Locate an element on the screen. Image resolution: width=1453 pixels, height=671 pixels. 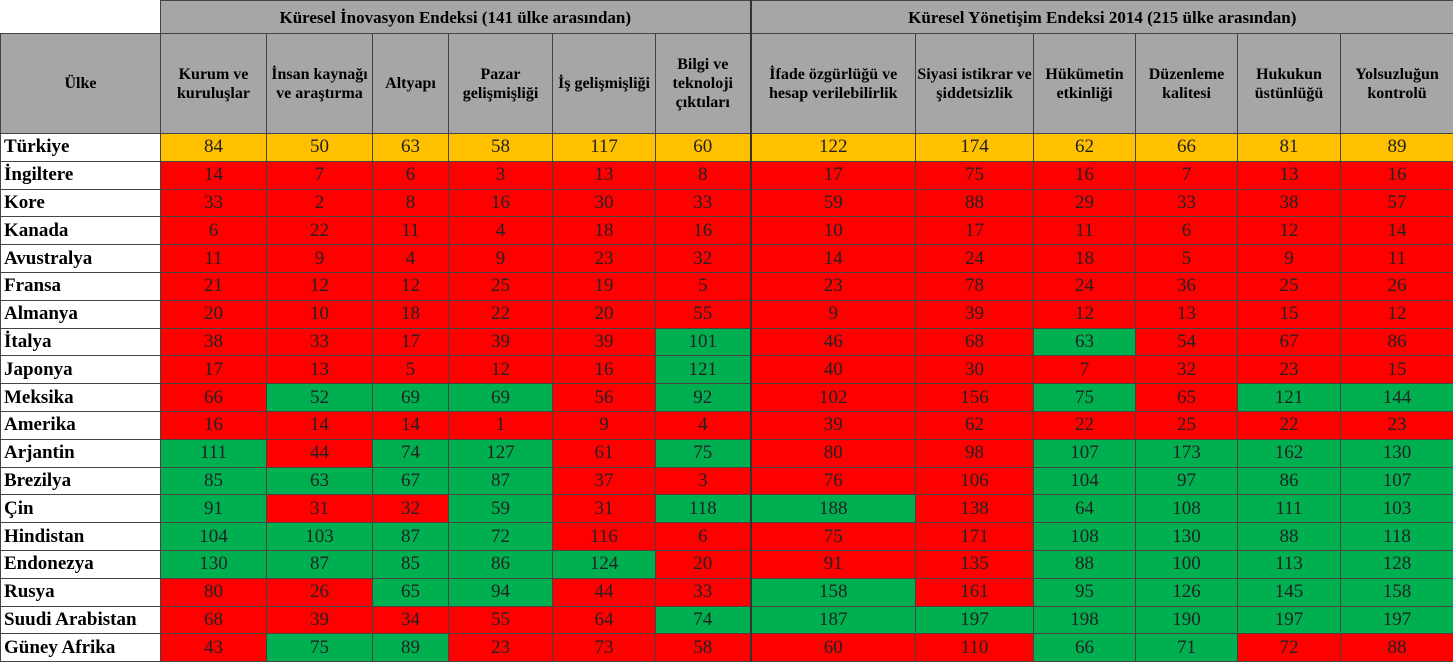
value-cell: 32 is located at coordinates (1187, 370).